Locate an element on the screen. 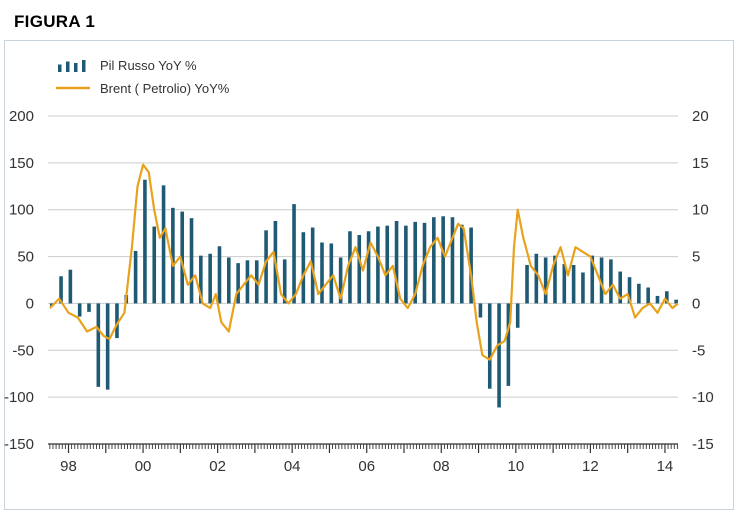 The image size is (738, 515). y-left-tick-label: -150 is located at coordinates (19, 444).